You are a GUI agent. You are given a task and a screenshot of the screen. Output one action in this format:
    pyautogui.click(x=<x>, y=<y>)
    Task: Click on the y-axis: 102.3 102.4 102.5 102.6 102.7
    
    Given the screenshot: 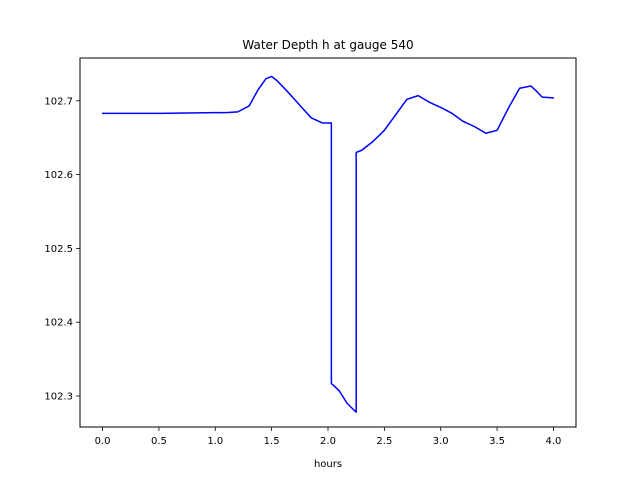 What is the action you would take?
    pyautogui.click(x=62, y=249)
    